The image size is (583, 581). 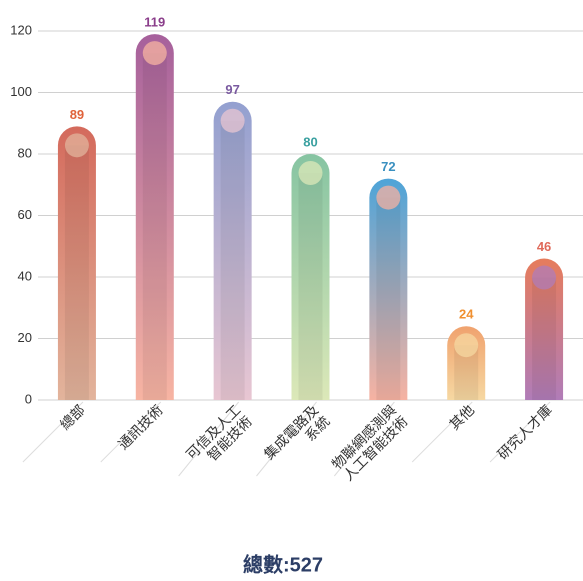 I want to click on x-tick-label-line: 通訊技術, so click(x=140, y=426).